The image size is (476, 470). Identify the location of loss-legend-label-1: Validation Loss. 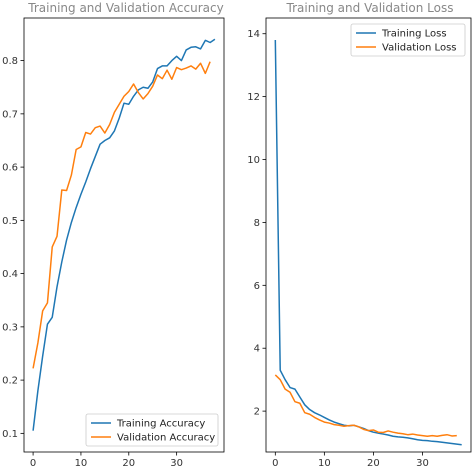
(419, 48).